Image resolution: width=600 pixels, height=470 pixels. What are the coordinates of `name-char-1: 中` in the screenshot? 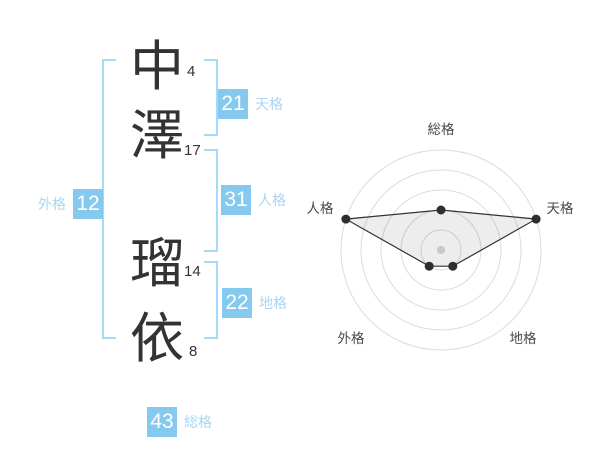 It's located at (157, 67).